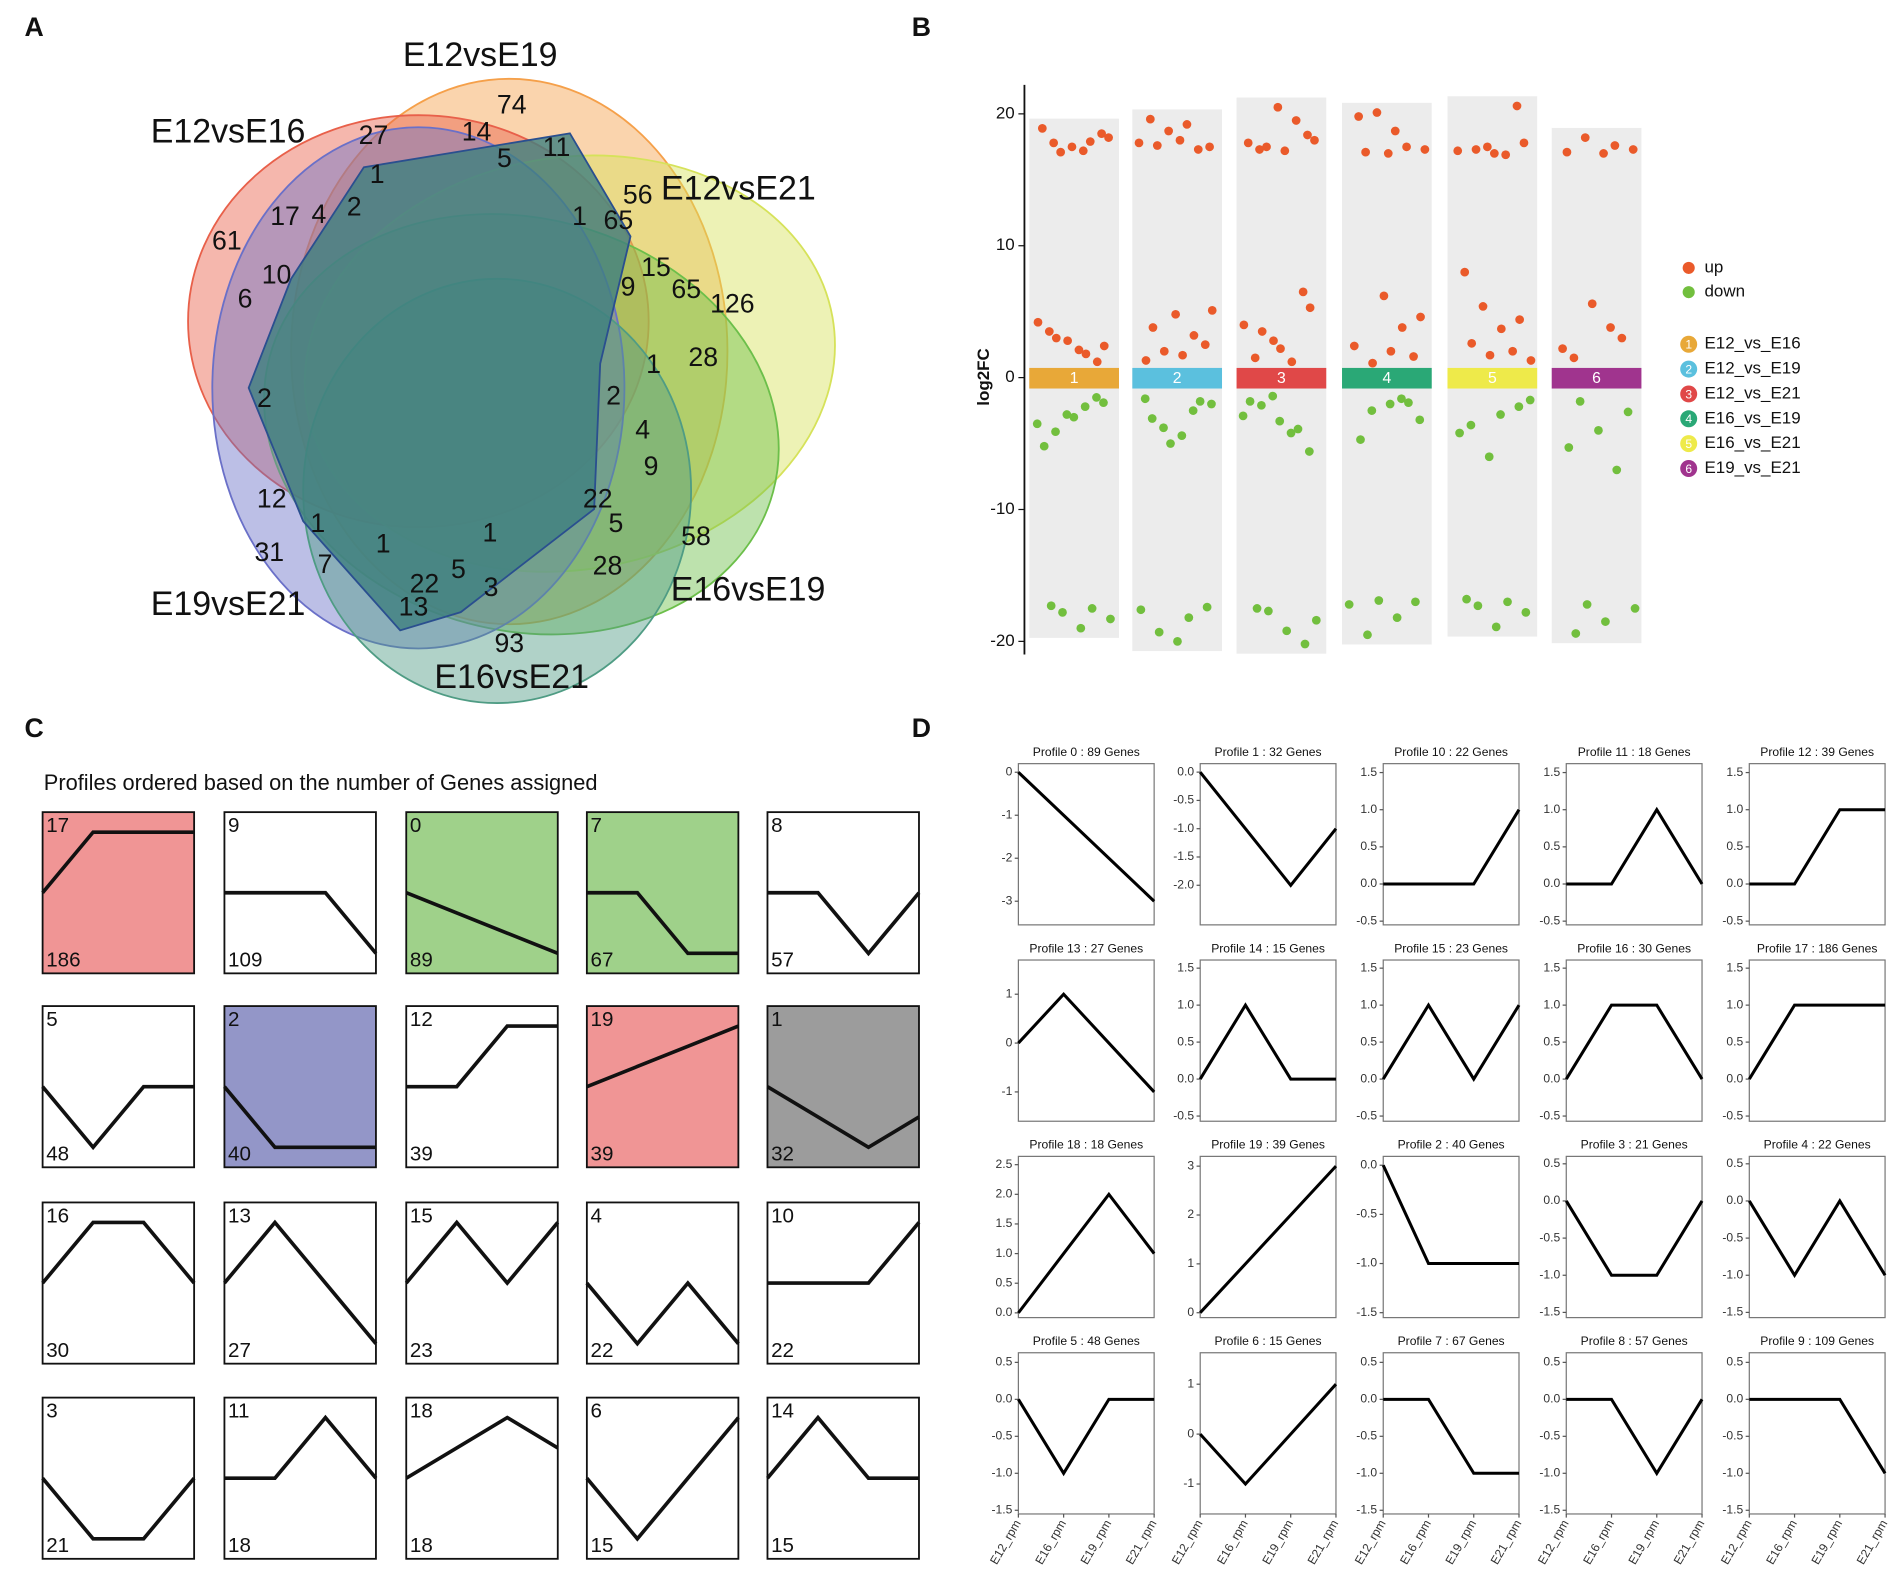 The height and width of the screenshot is (1577, 1901). I want to click on profile-id: 3, so click(51, 1411).